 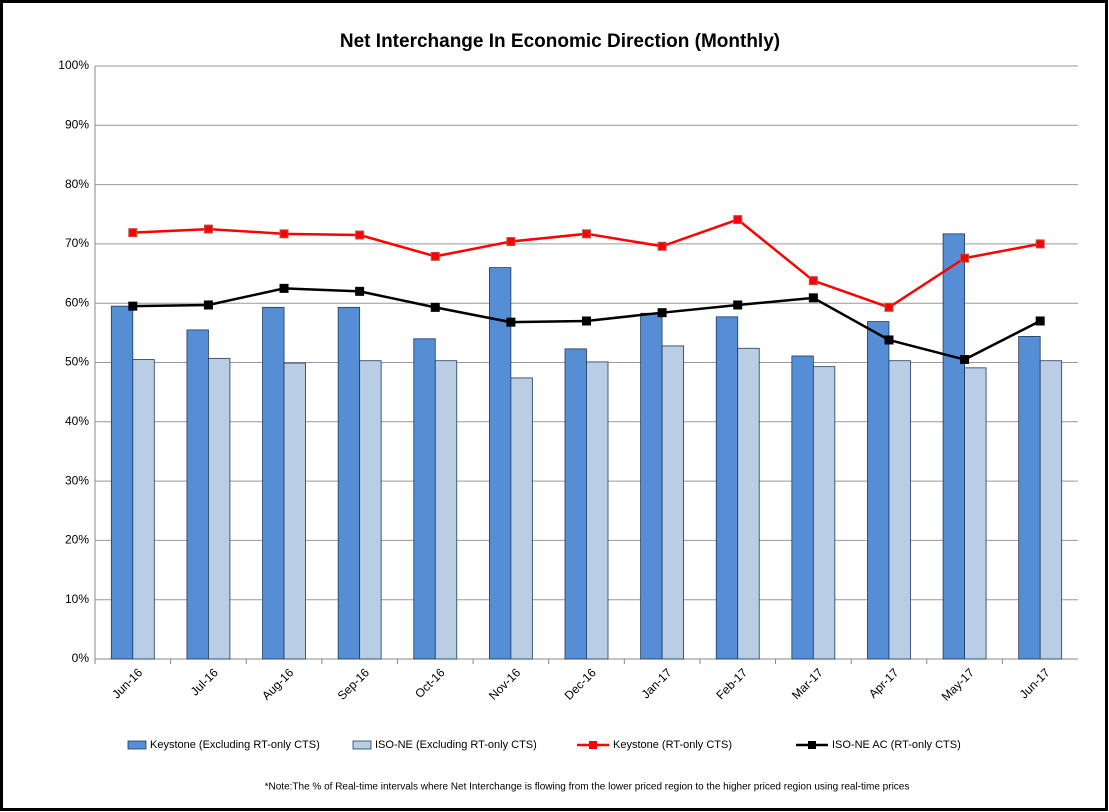 I want to click on y-tick-label: 30%, so click(x=77, y=480).